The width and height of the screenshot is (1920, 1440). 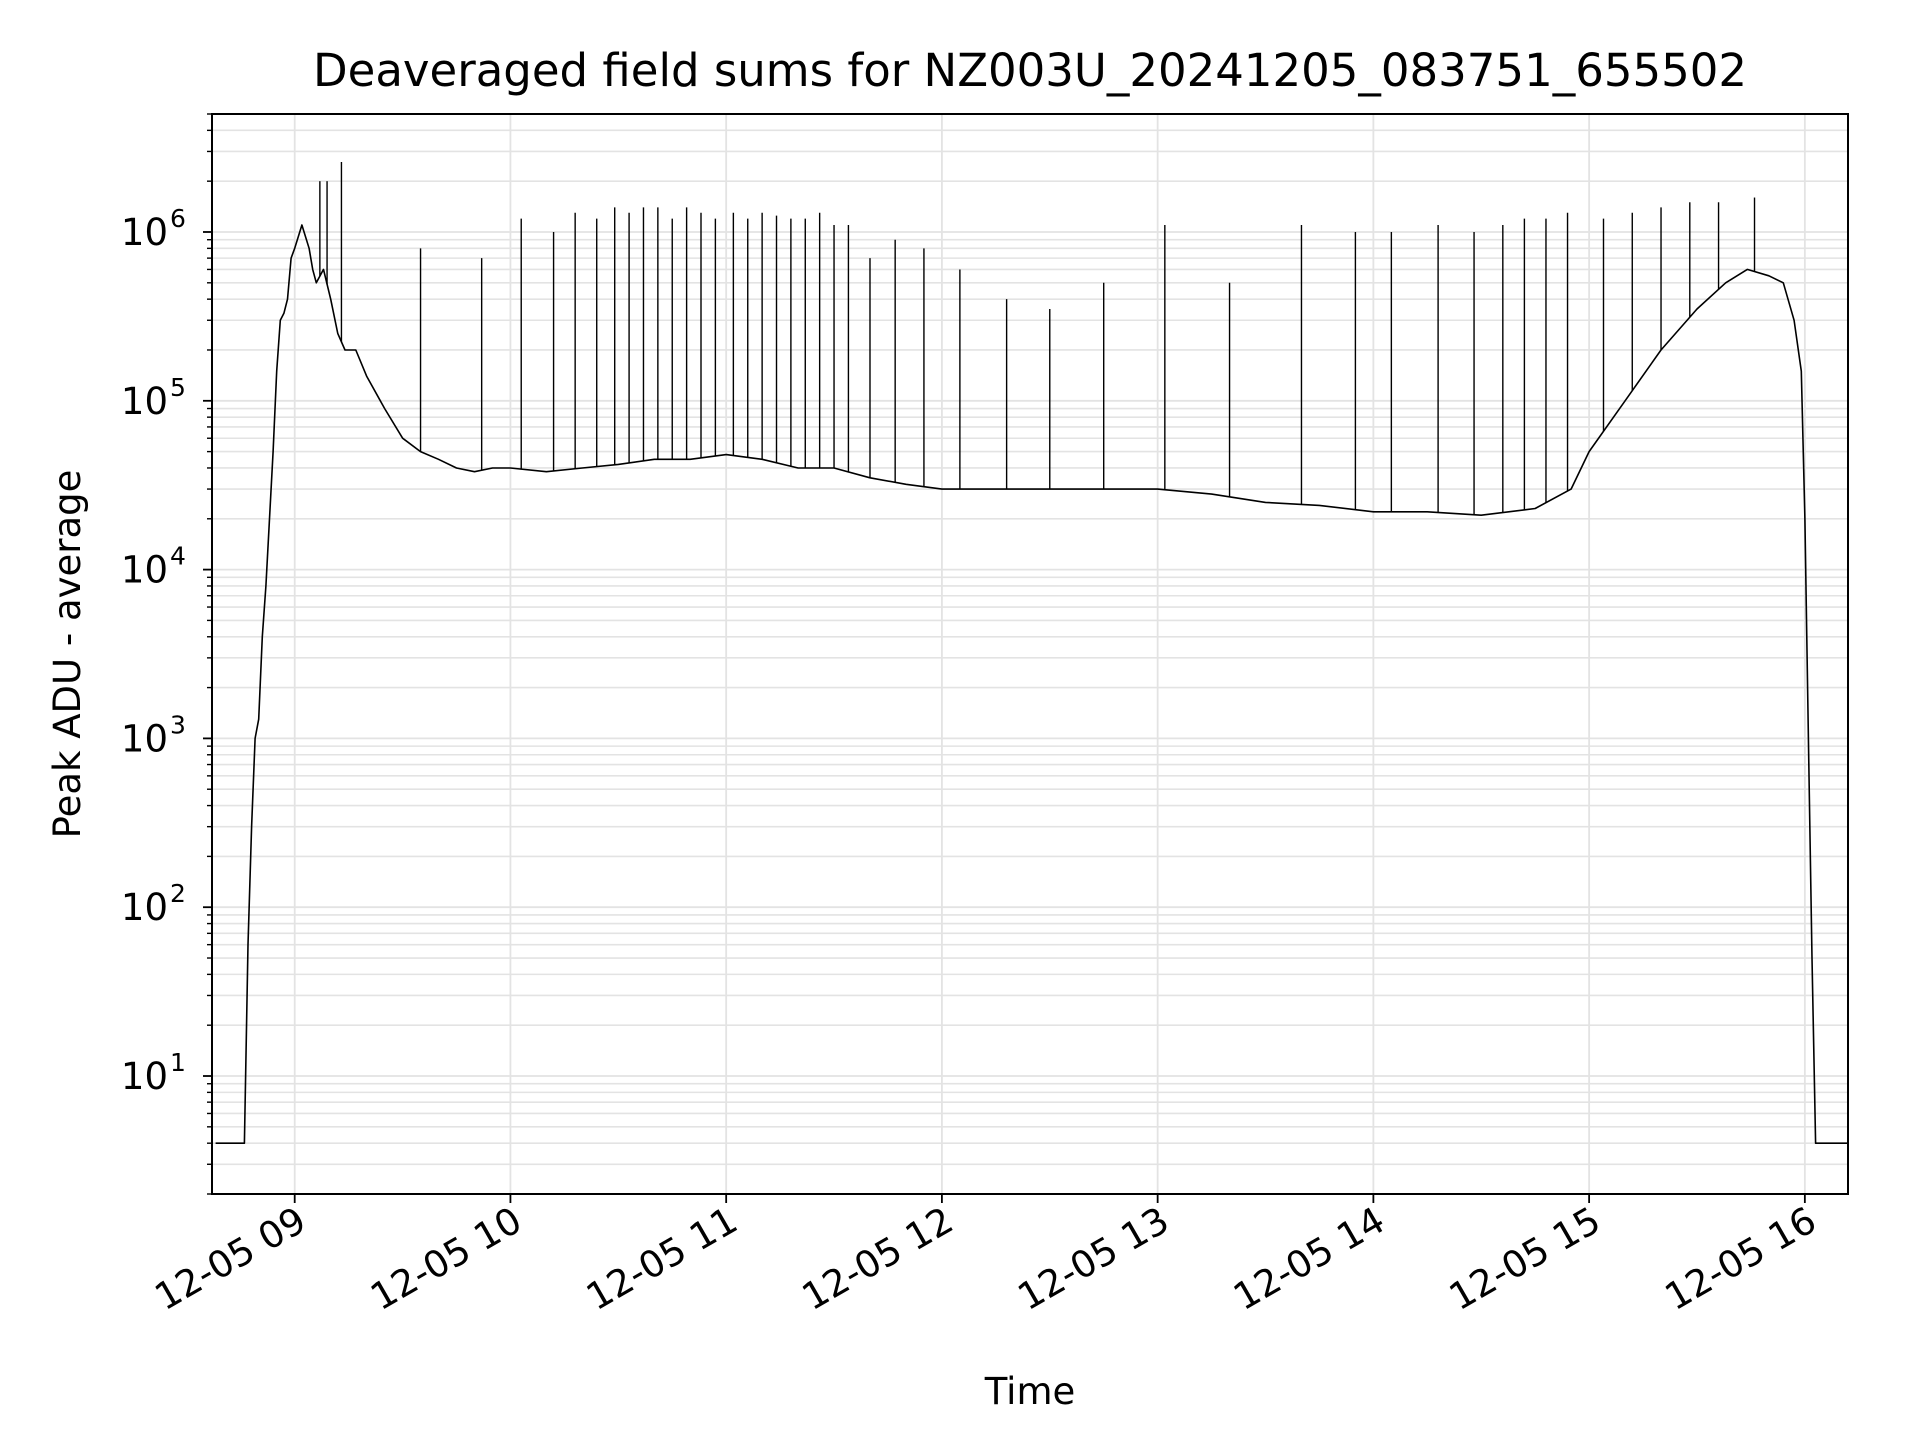 What do you see at coordinates (1030, 1391) in the screenshot?
I see `x-axis-label: Time` at bounding box center [1030, 1391].